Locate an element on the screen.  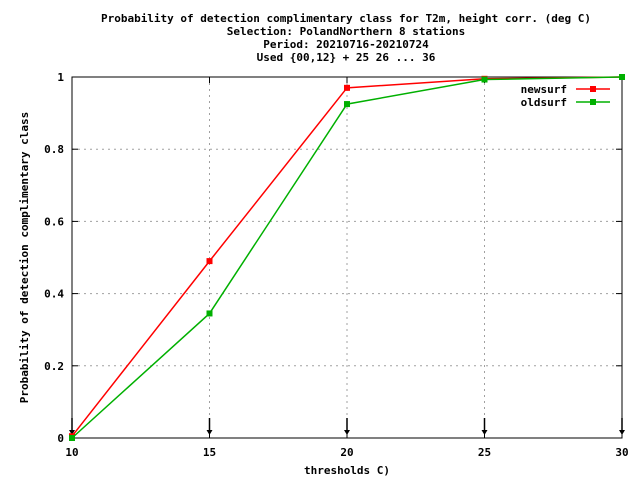
y-tick-label: 0 is located at coordinates (60, 438).